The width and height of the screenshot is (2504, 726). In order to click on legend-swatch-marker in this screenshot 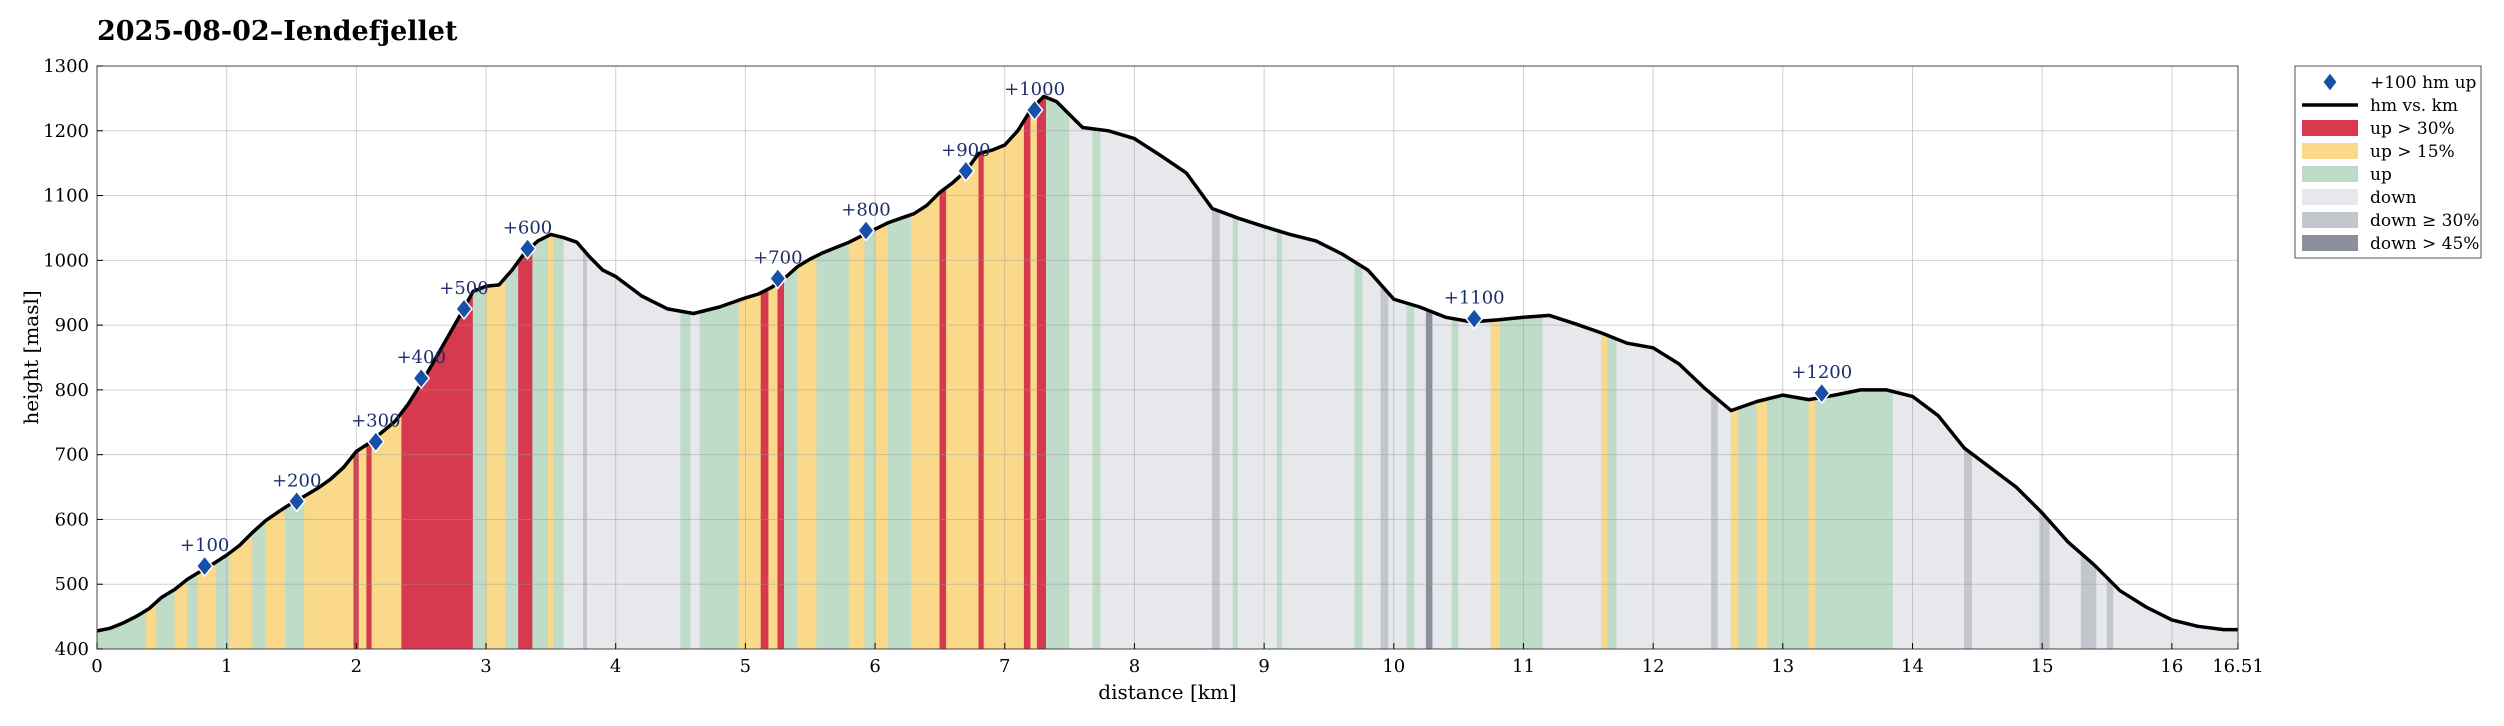, I will do `click(2330, 82)`.